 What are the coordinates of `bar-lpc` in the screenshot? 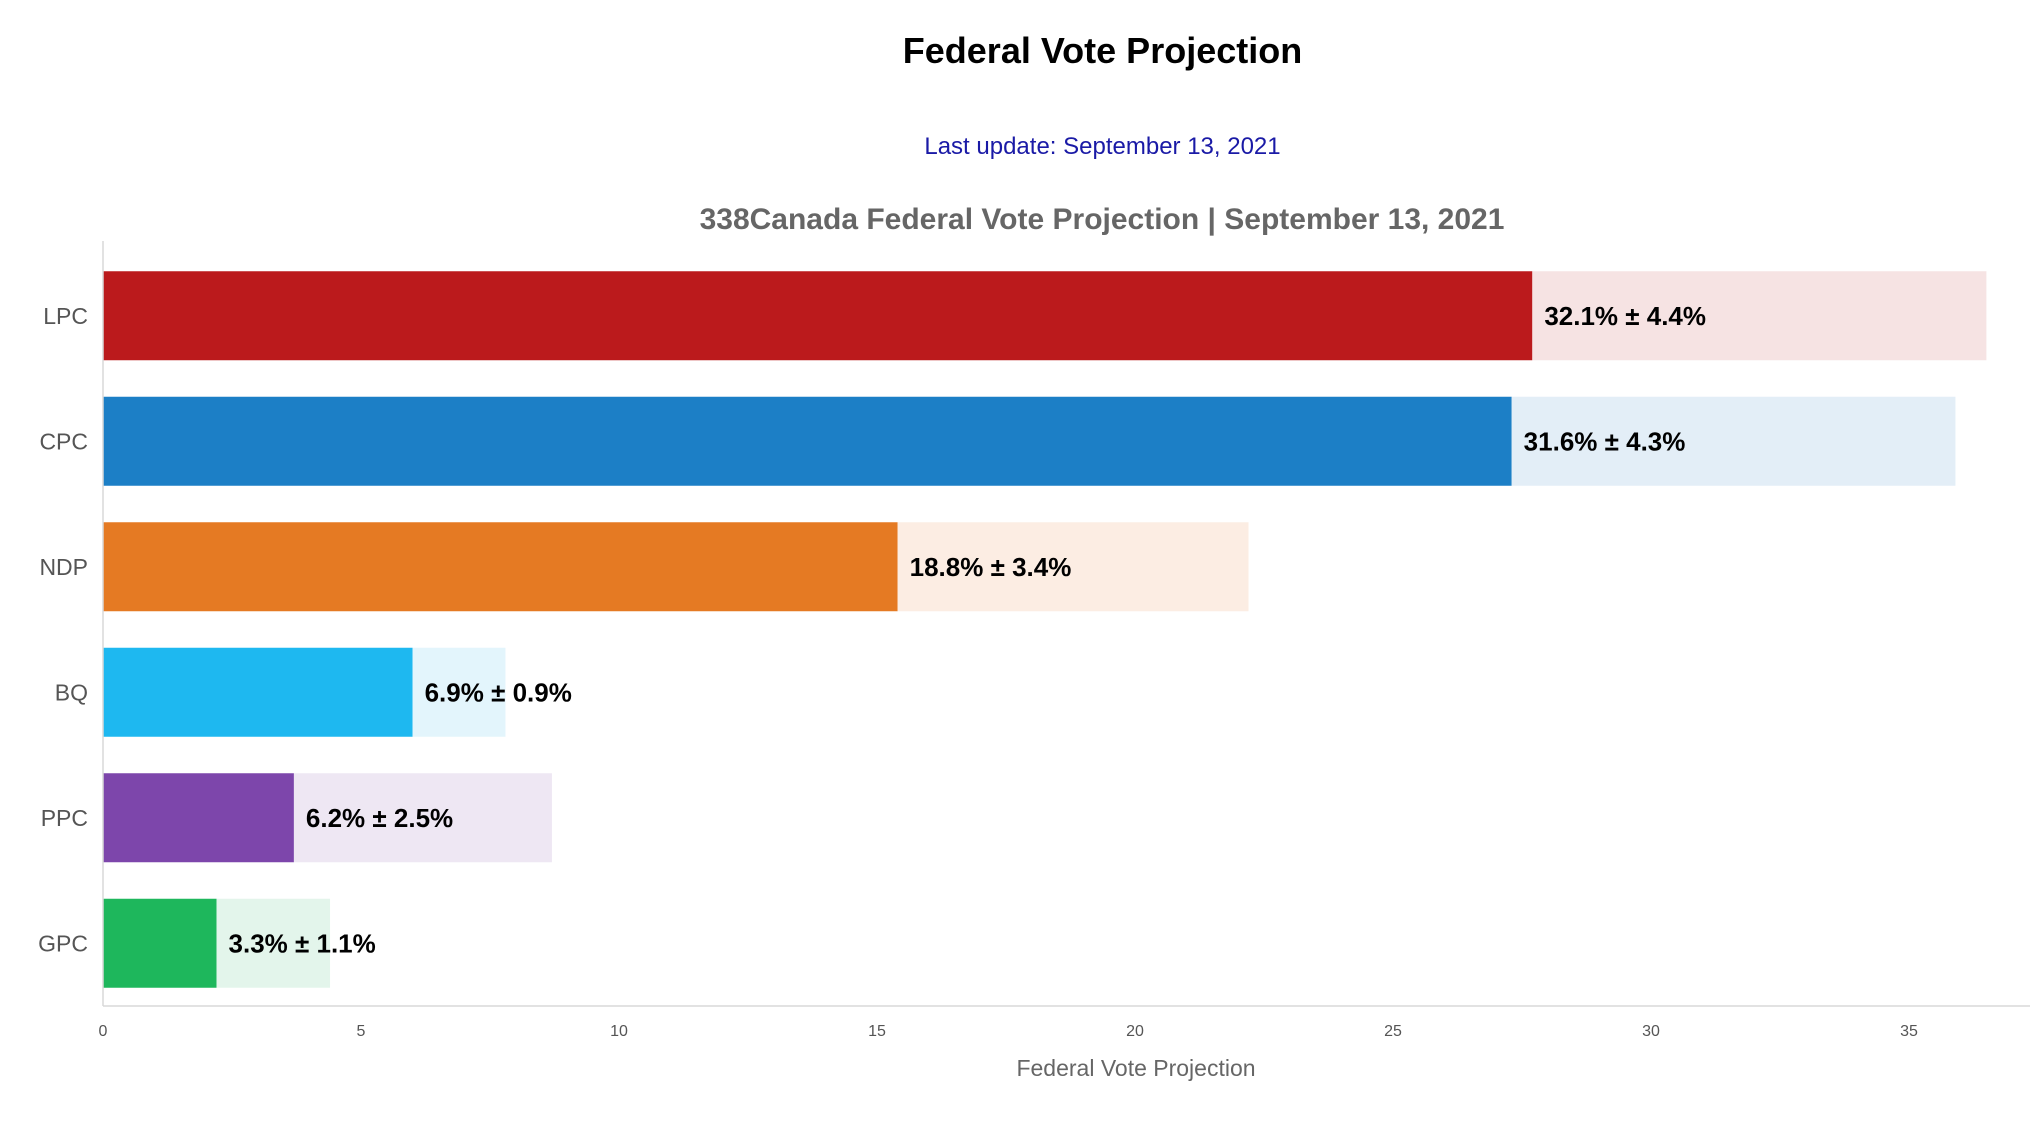 It's located at (818, 316).